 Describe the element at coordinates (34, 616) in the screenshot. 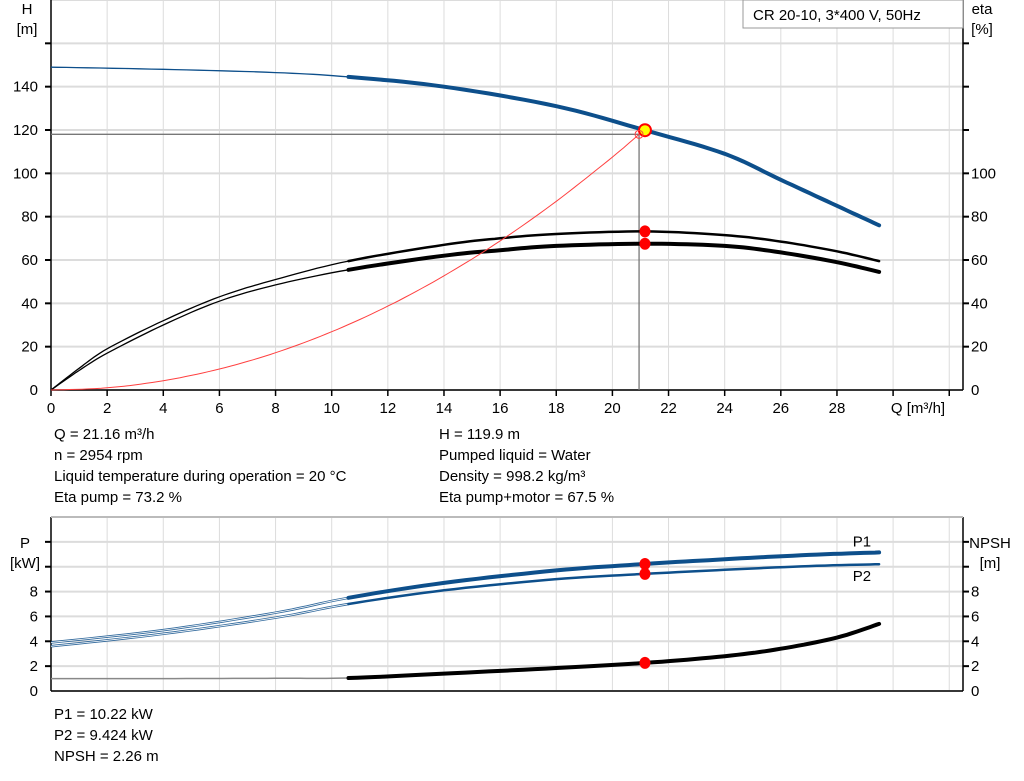

I see `y-tick-label-left: 6` at that location.